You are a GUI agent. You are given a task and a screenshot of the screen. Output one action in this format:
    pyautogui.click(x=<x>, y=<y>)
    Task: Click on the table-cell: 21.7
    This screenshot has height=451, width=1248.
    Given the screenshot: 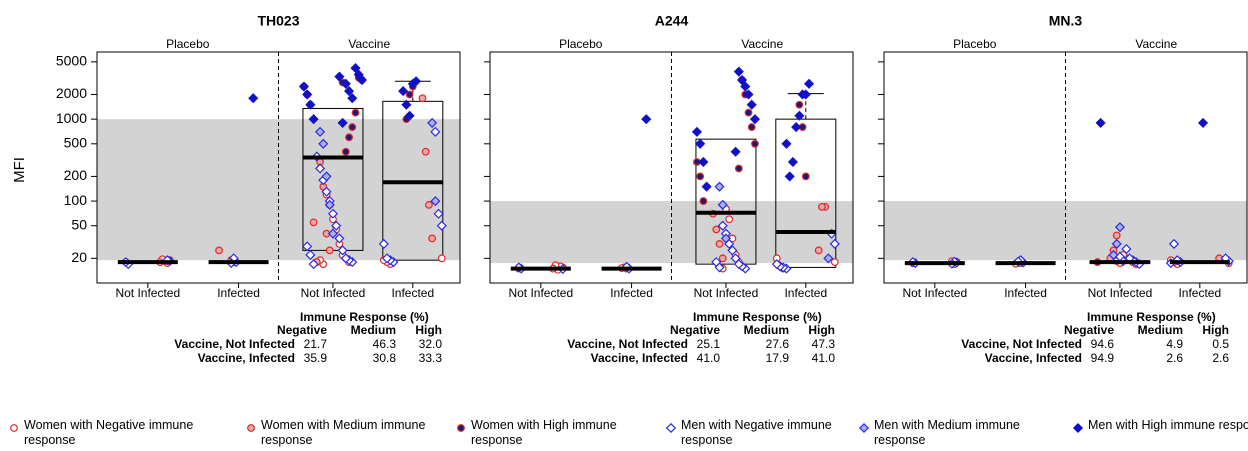 What is the action you would take?
    pyautogui.click(x=316, y=344)
    